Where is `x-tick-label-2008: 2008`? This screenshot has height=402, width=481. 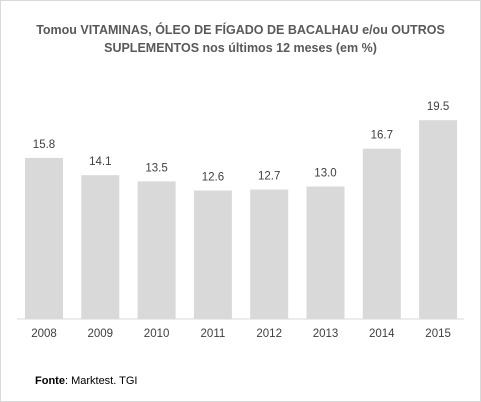
x-tick-label-2008: 2008 is located at coordinates (44, 334).